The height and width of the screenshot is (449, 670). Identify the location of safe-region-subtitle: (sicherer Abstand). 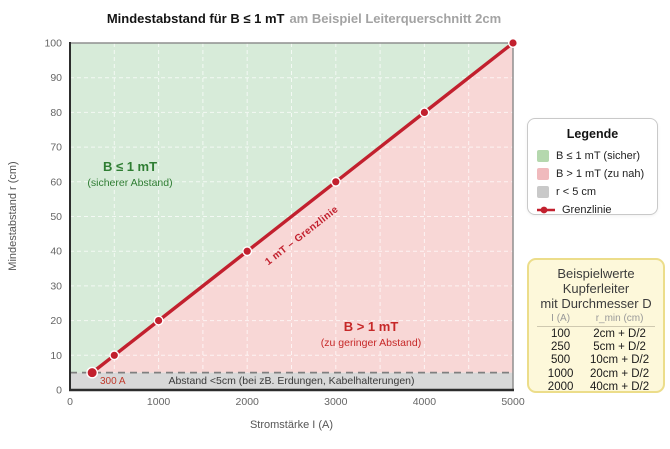
(130, 183).